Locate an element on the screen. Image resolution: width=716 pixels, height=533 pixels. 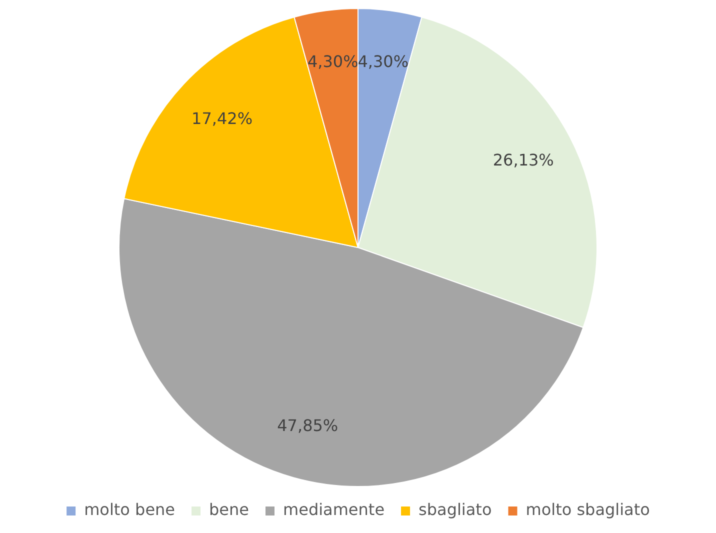
data-label: 47,85% is located at coordinates (307, 426).